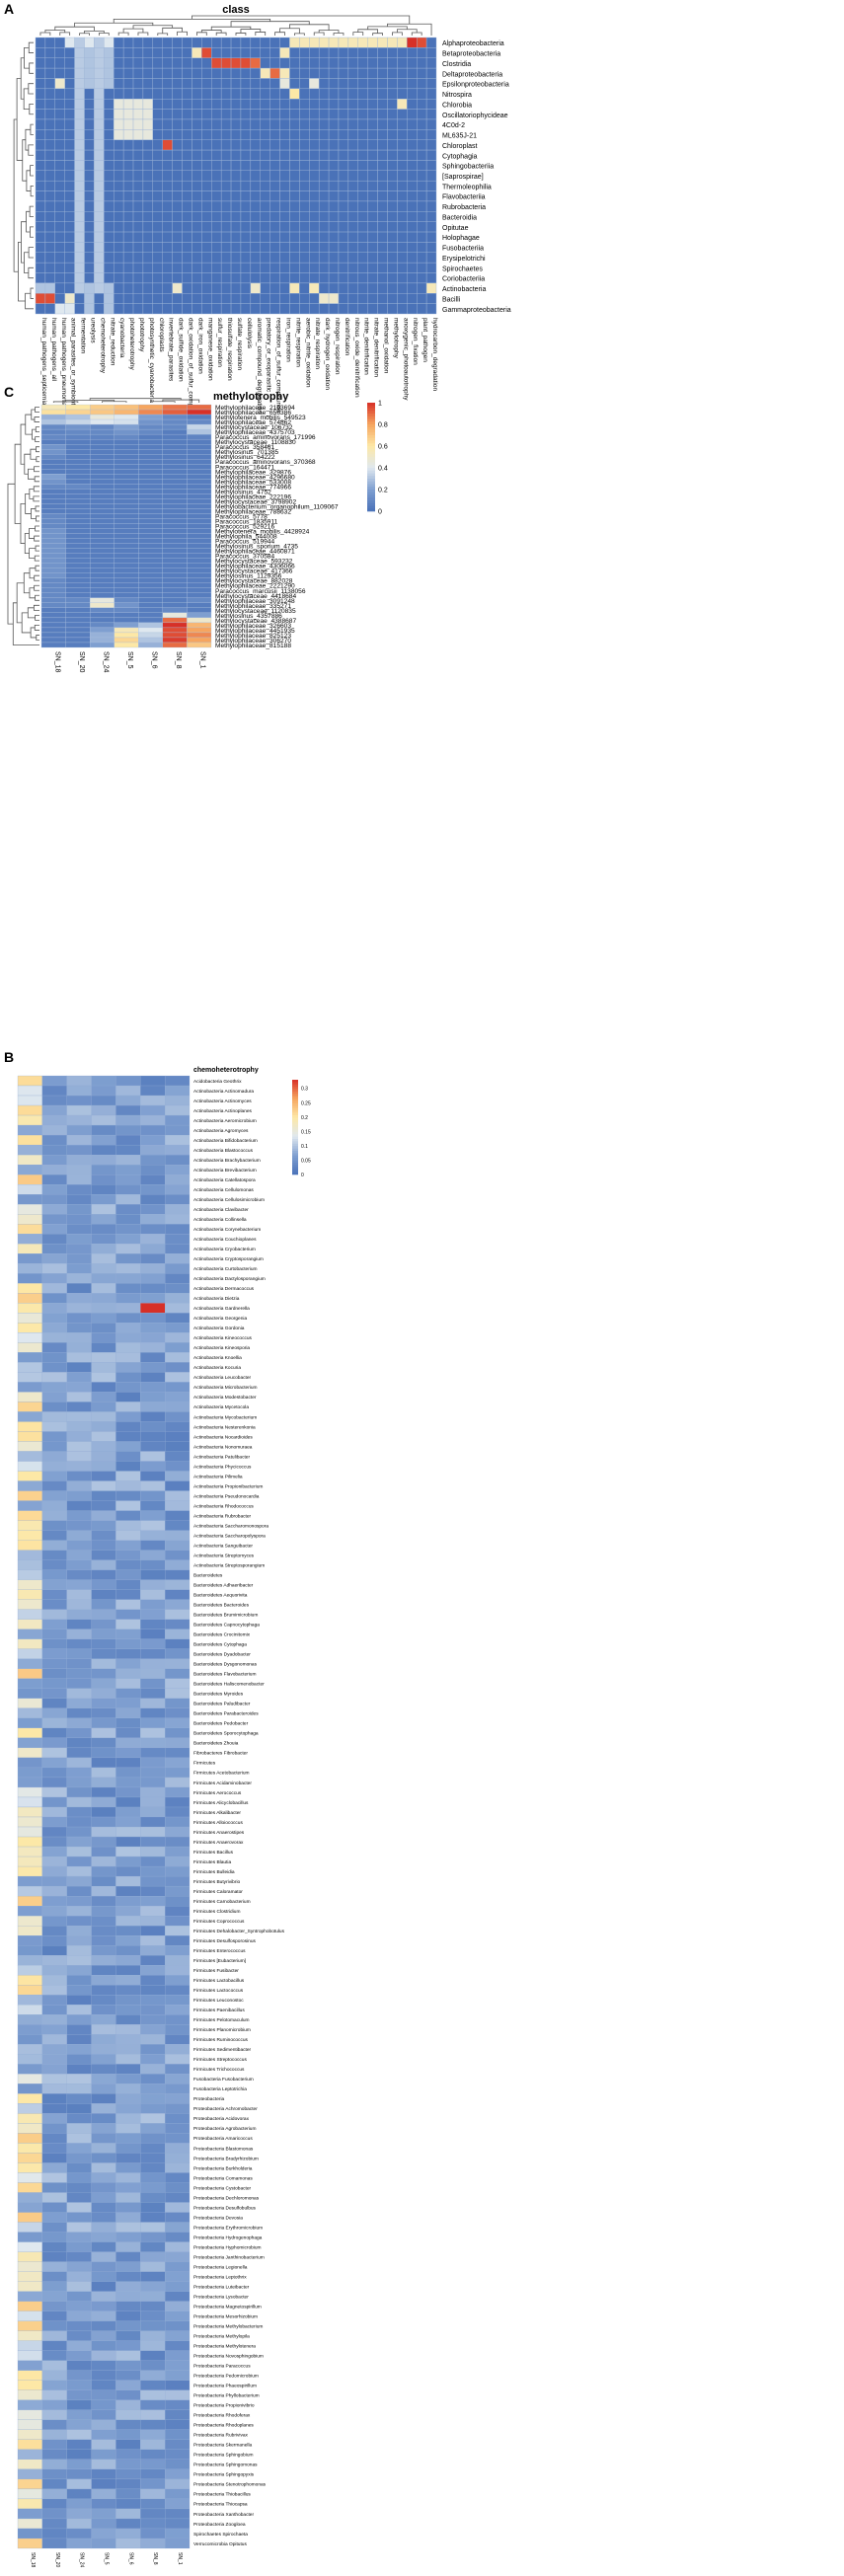  What do you see at coordinates (254, 581) in the screenshot?
I see `row-label: Methylocystaceae_882028` at bounding box center [254, 581].